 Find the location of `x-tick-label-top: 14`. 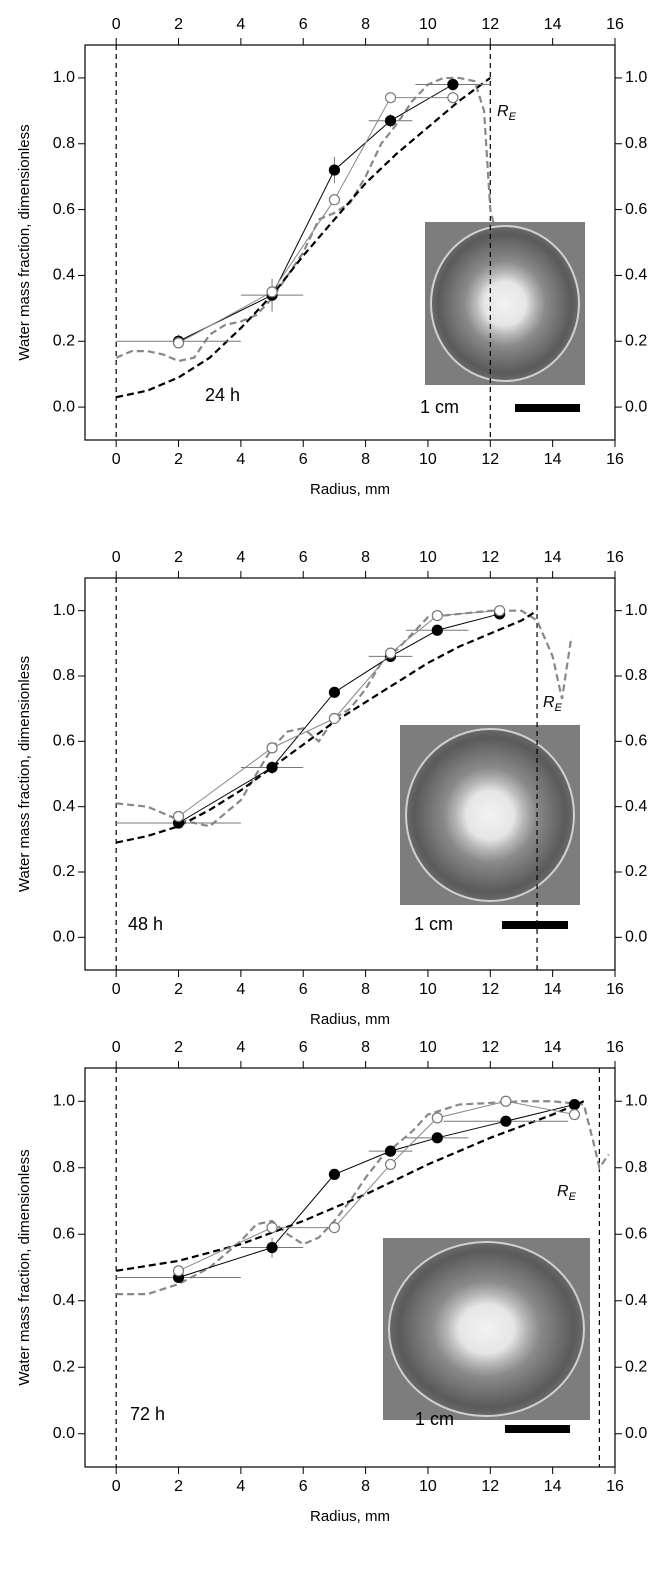

x-tick-label-top: 14 is located at coordinates (553, 1047).